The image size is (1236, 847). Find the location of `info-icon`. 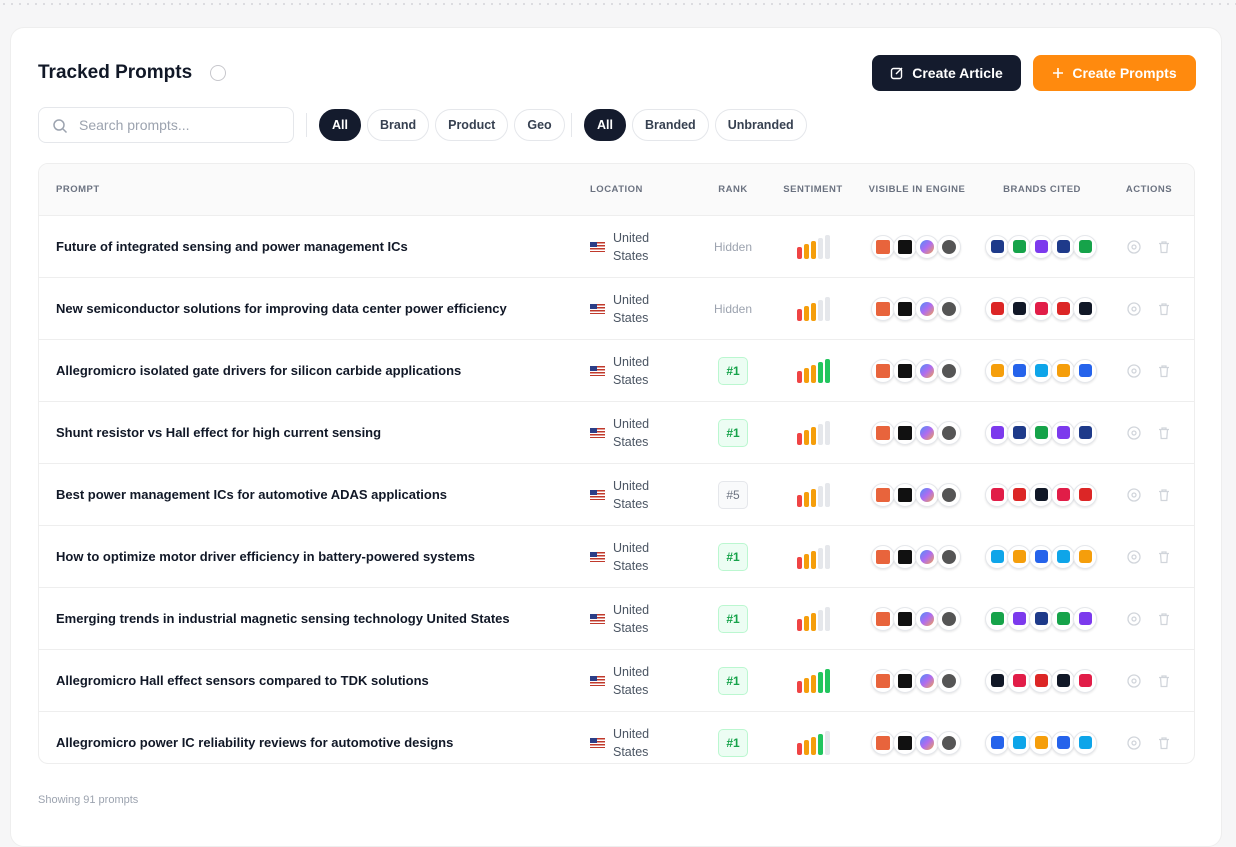

info-icon is located at coordinates (218, 73).